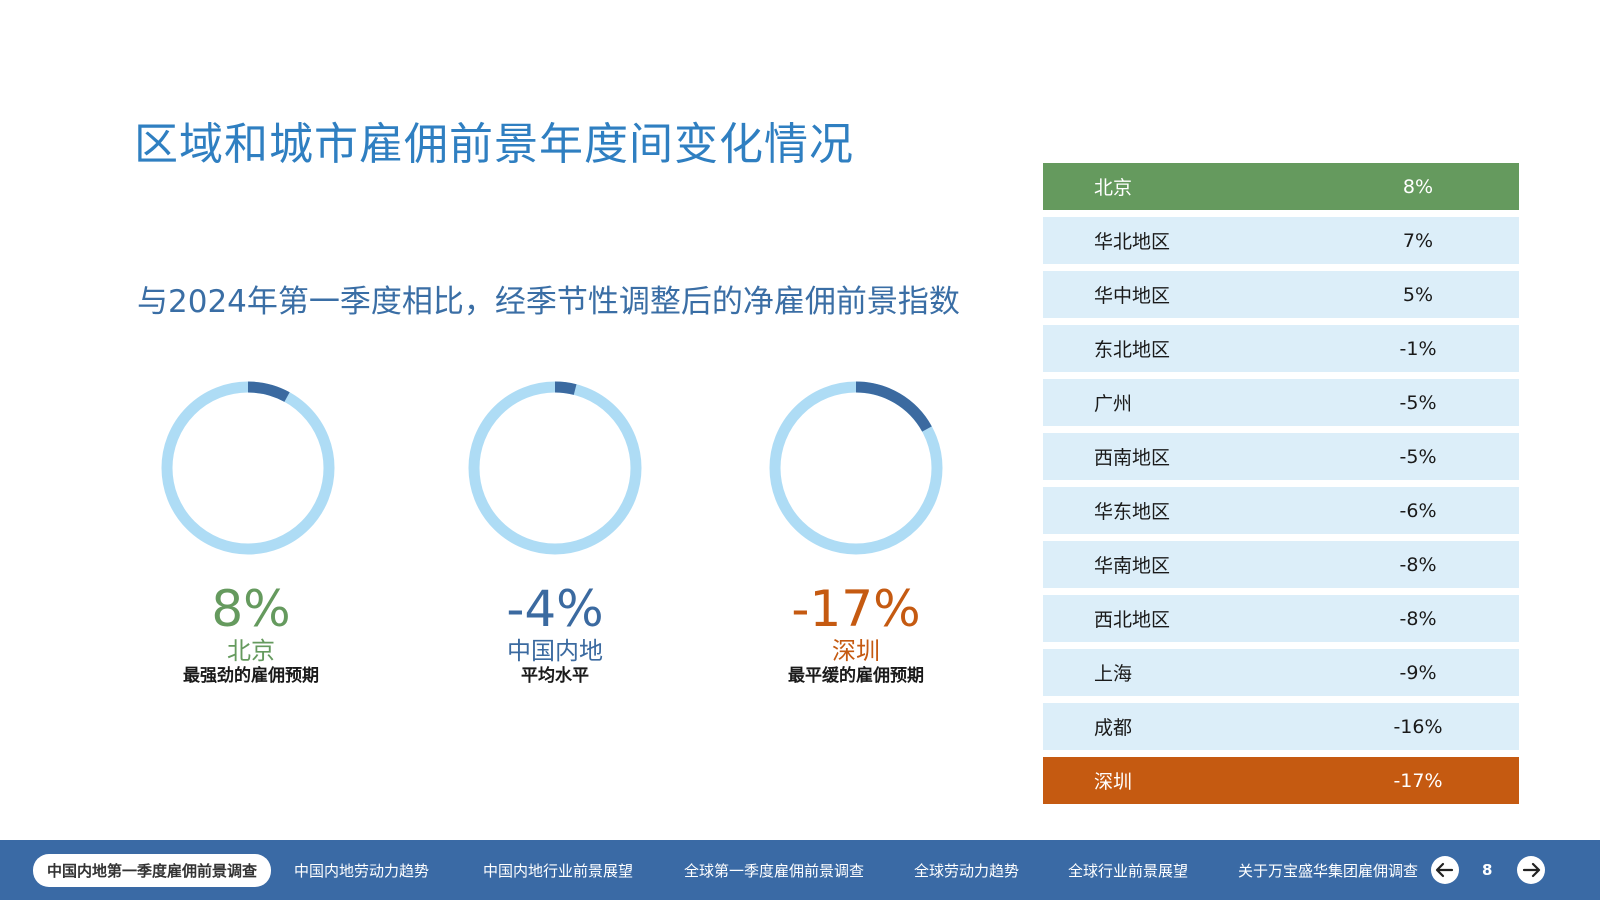 Image resolution: width=1600 pixels, height=900 pixels. I want to click on table-row: 西南地区 -5%, so click(1281, 456).